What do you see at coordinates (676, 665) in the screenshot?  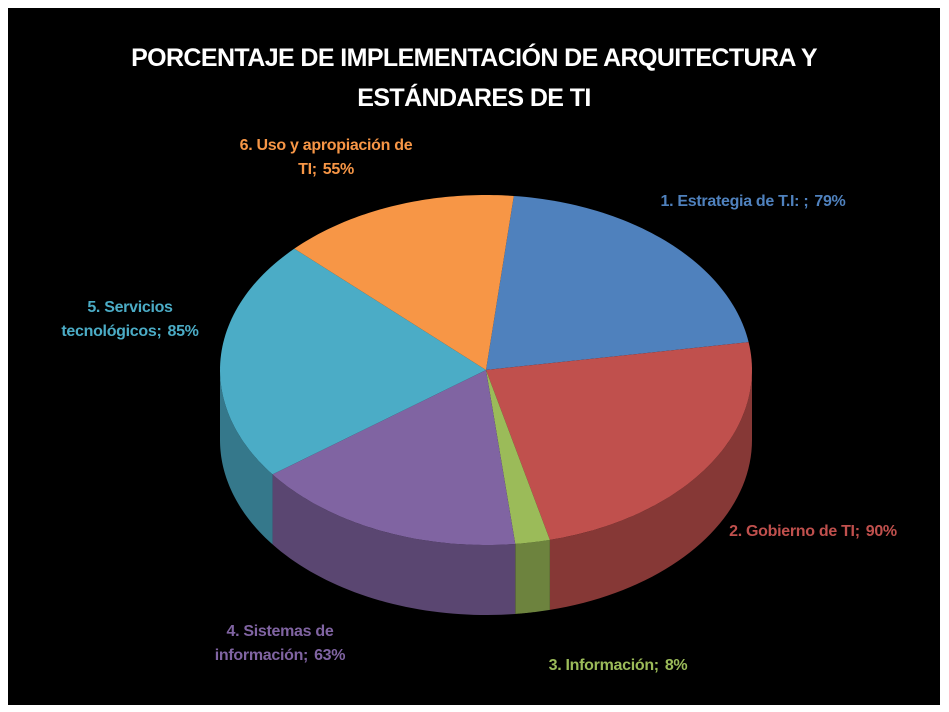 I see `label-value: 8%` at bounding box center [676, 665].